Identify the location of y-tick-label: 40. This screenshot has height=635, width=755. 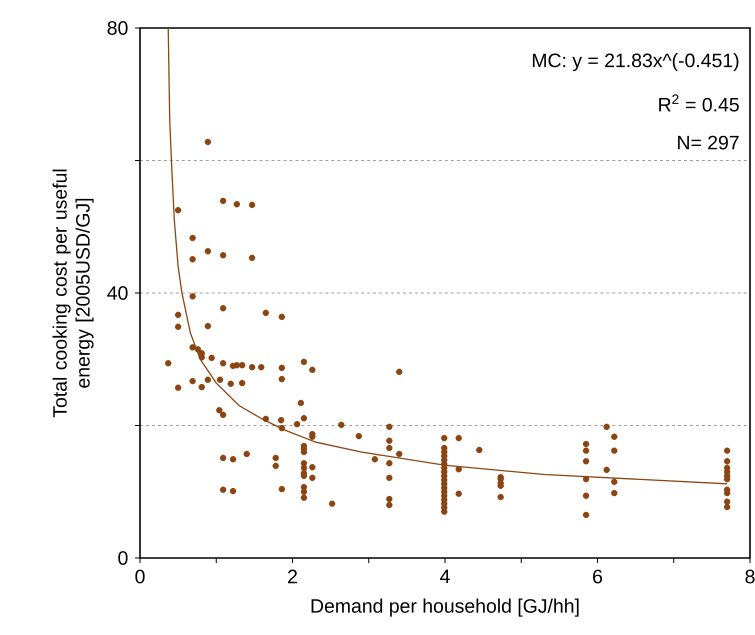
(117, 293).